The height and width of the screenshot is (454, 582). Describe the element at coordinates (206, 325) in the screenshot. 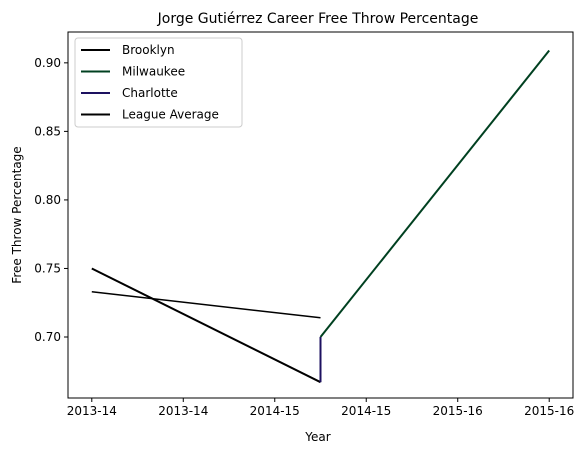

I see `series-line-brooklyn` at that location.